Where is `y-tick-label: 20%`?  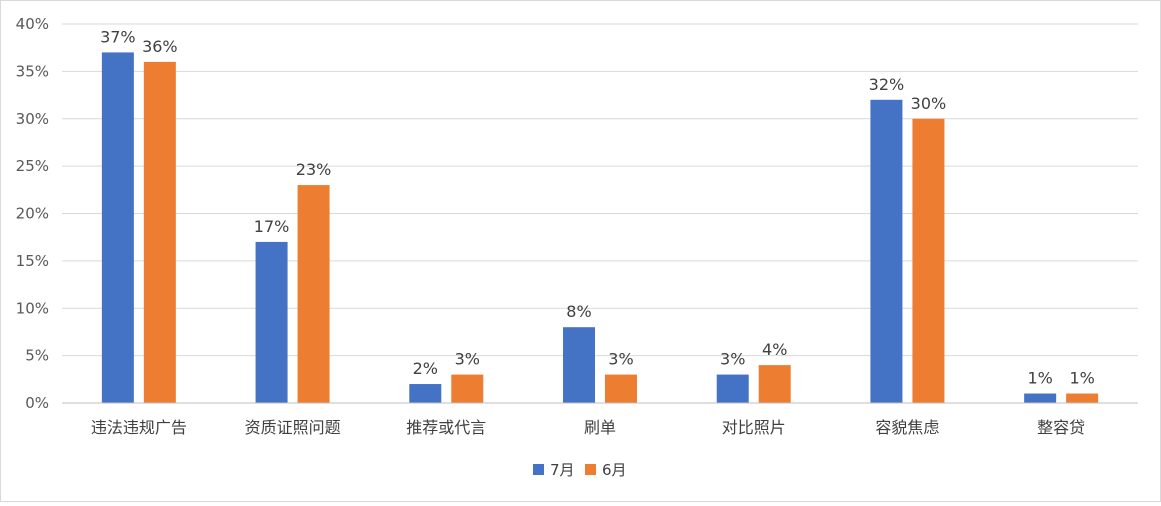 y-tick-label: 20% is located at coordinates (32, 214).